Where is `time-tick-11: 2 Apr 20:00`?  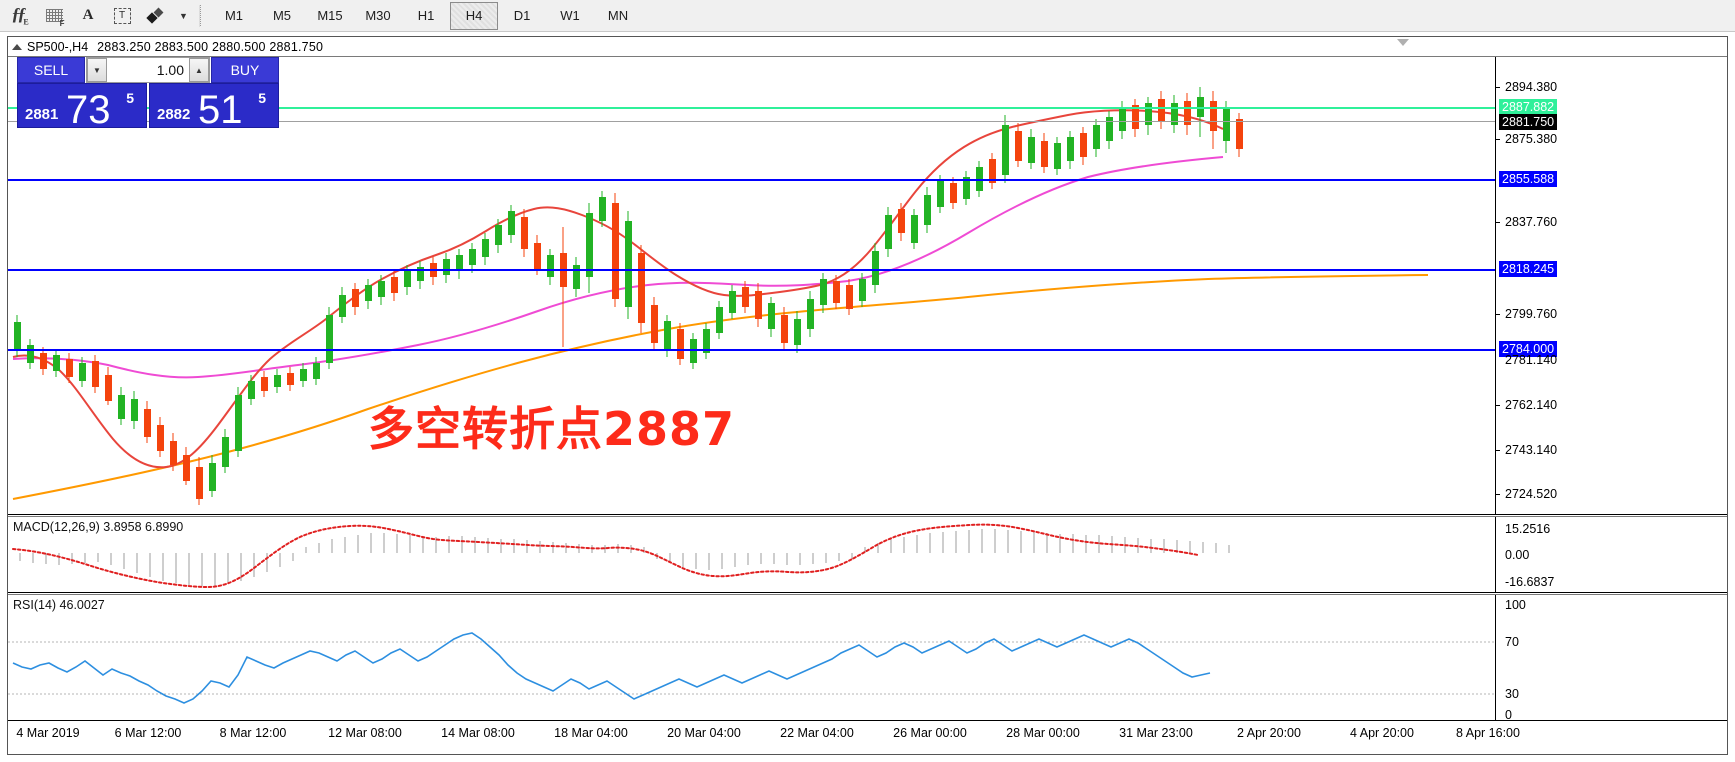 time-tick-11: 2 Apr 20:00 is located at coordinates (1269, 733).